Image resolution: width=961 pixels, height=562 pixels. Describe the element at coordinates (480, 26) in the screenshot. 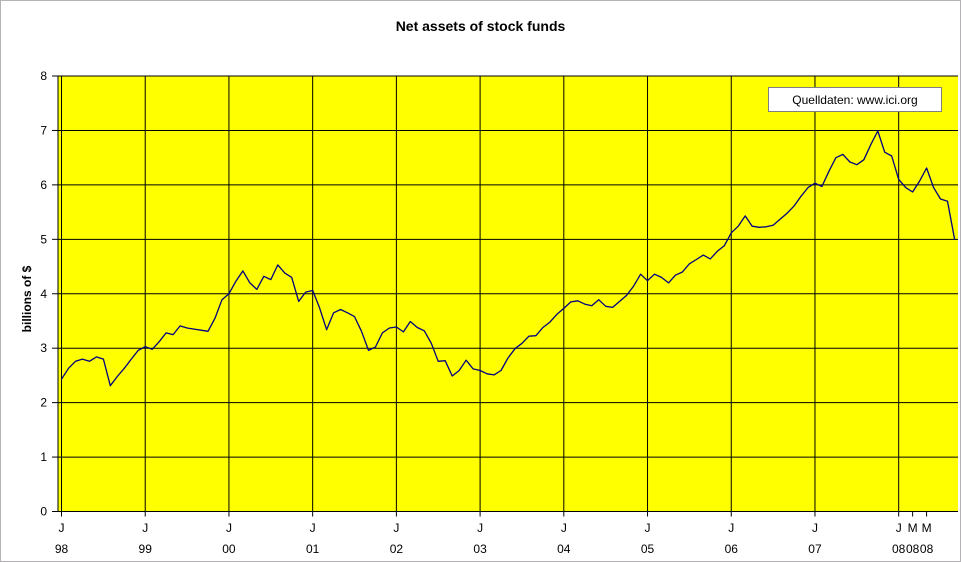

I see `chart-title: Net assets of stock funds` at that location.